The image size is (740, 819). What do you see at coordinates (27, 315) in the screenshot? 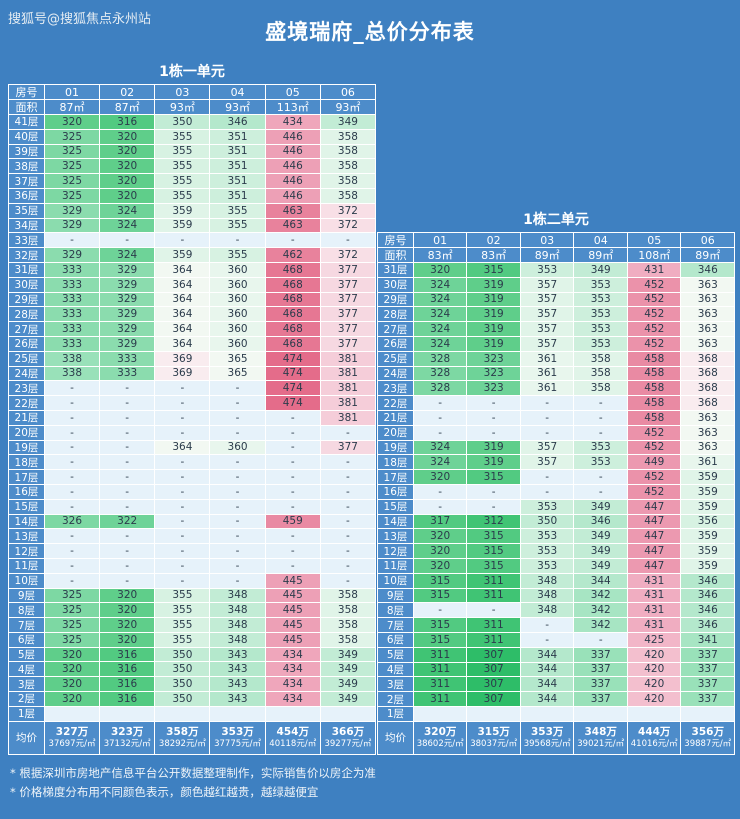
I see `floor-label-cell: 28层` at bounding box center [27, 315].